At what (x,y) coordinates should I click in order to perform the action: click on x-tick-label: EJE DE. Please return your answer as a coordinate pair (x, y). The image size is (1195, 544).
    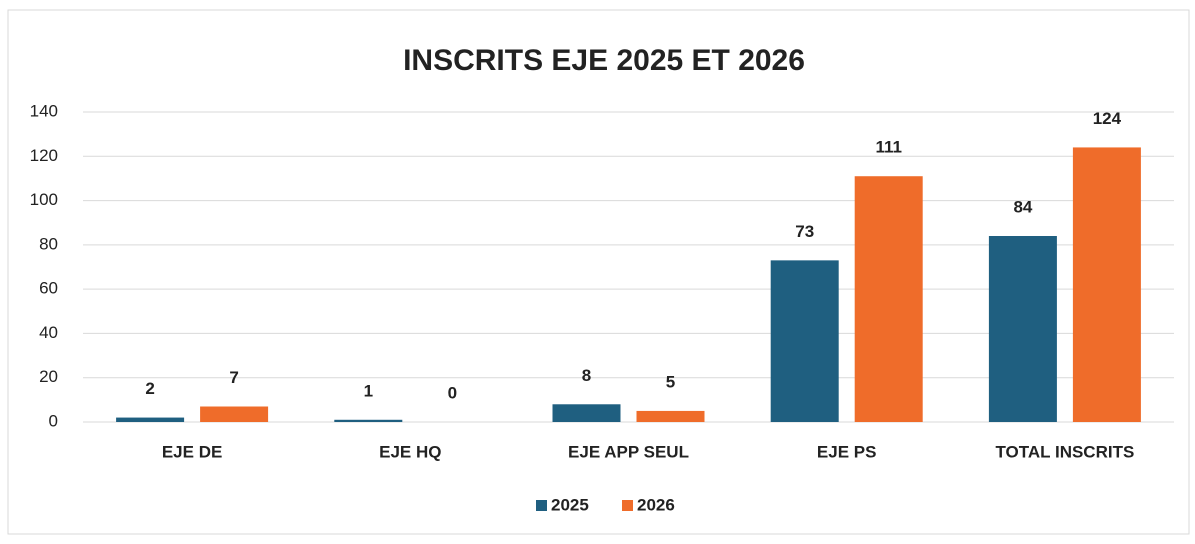
    Looking at the image, I should click on (192, 451).